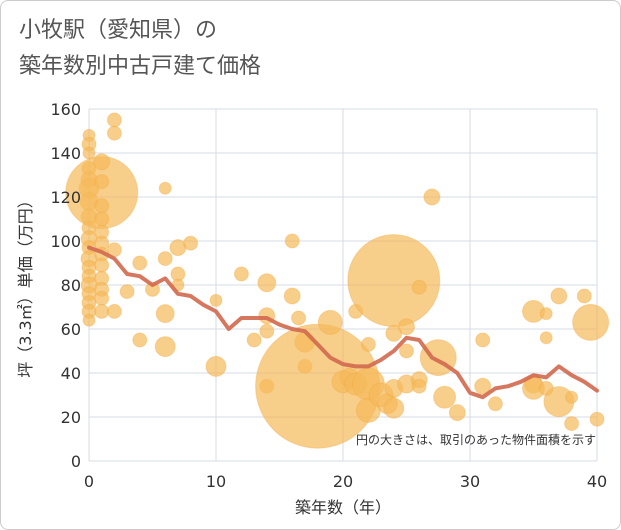 Image resolution: width=621 pixels, height=530 pixels. Describe the element at coordinates (343, 481) in the screenshot. I see `x-tick-label: 20` at that location.